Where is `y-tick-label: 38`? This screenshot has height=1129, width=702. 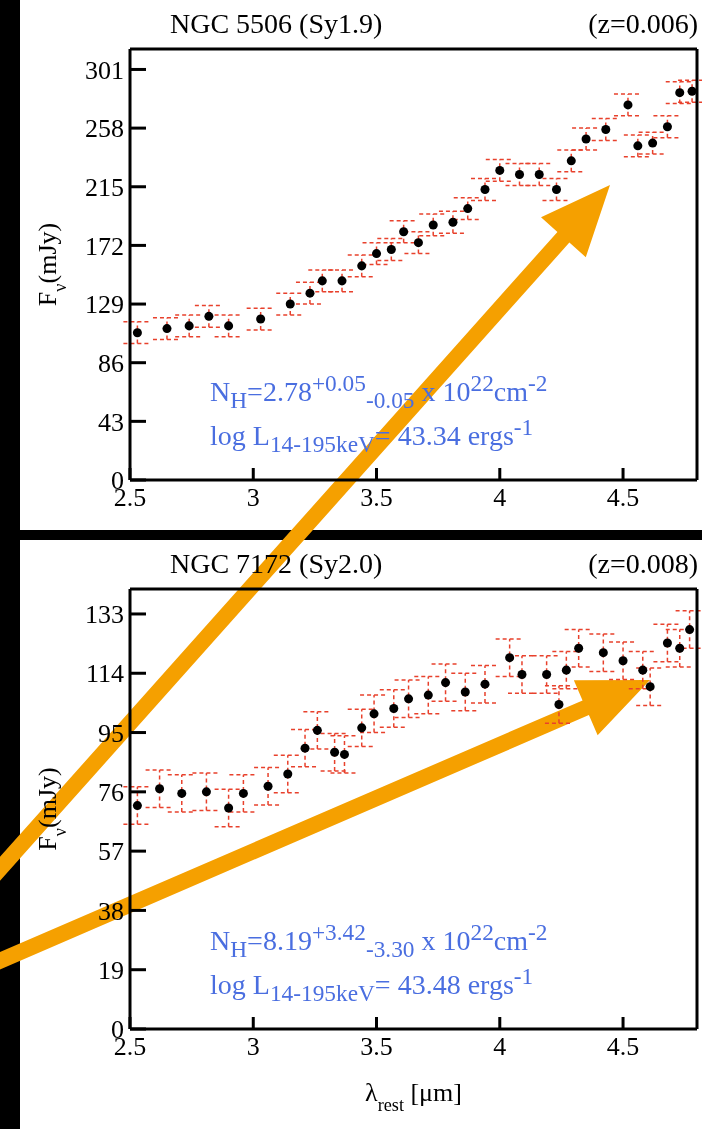 y-tick-label: 38 is located at coordinates (111, 911).